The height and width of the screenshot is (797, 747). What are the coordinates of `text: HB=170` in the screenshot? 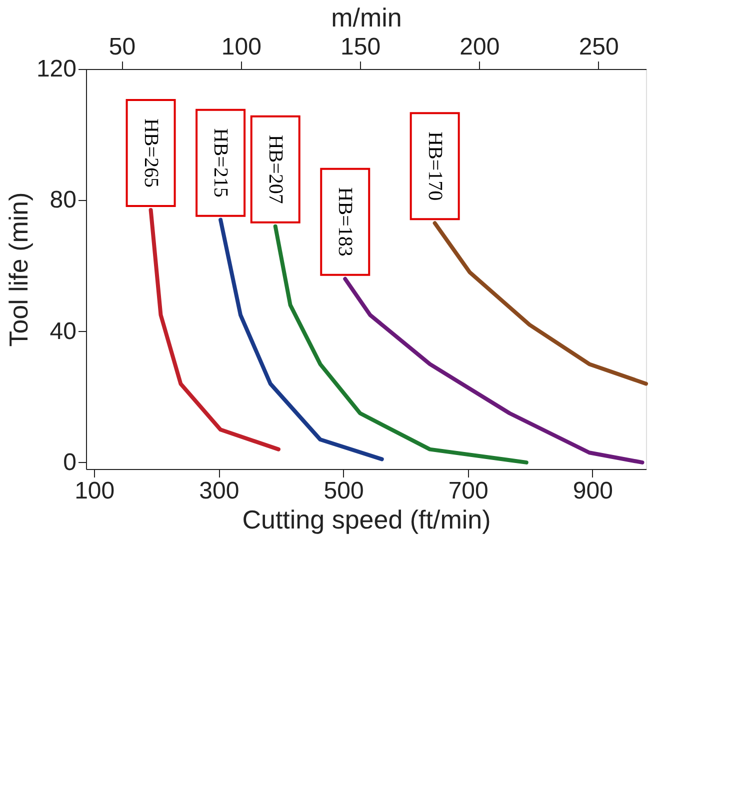 It's located at (435, 166).